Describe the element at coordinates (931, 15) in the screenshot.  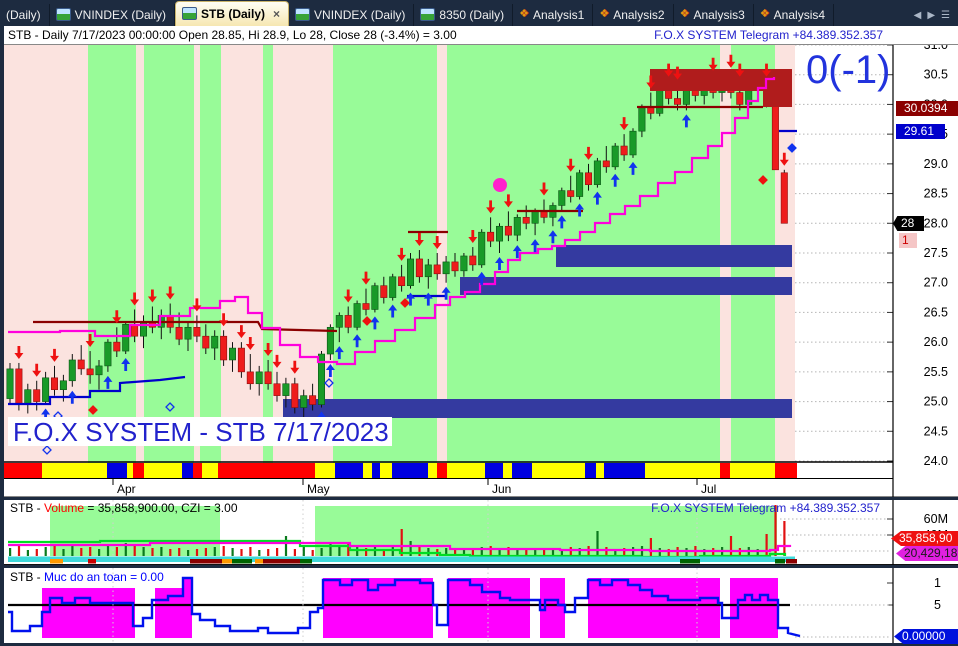
I see `tab-scroll-right-icon: ▶` at that location.